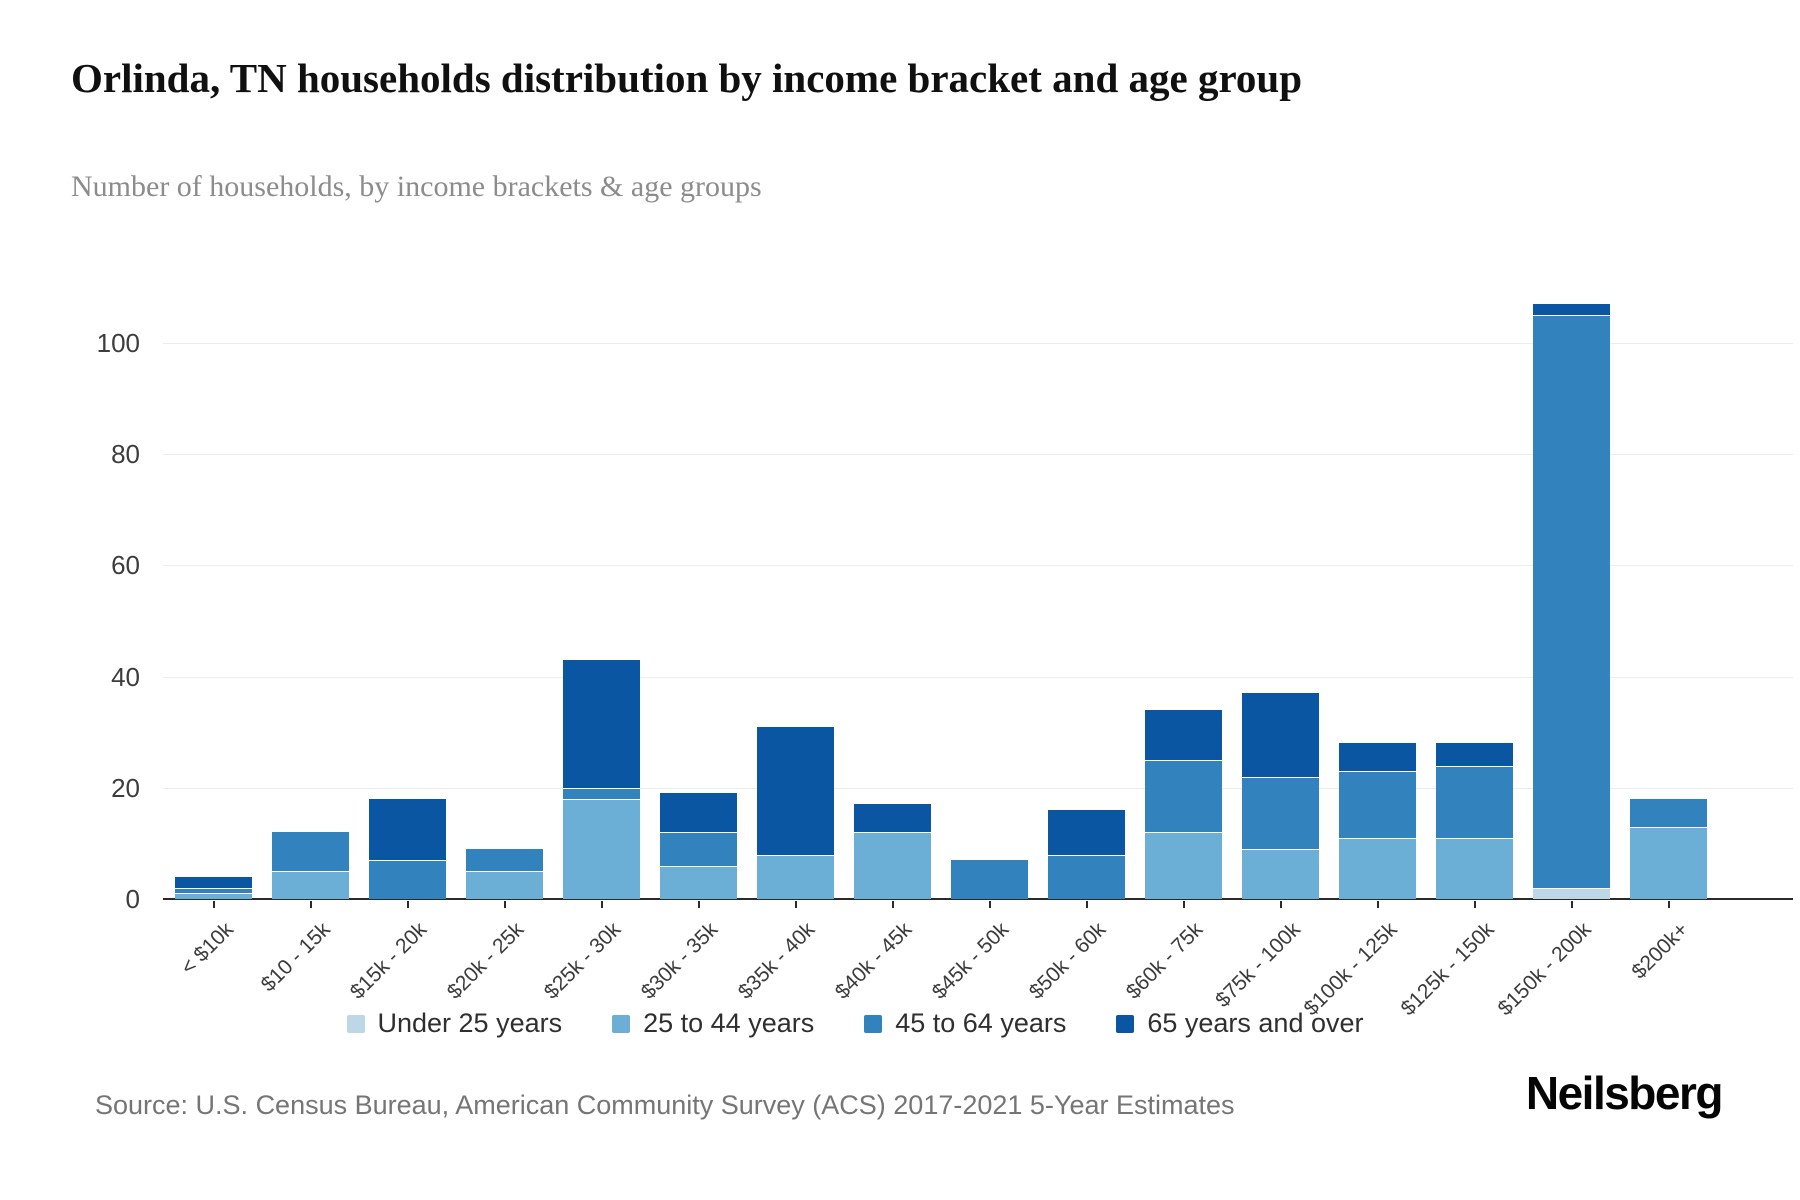 The width and height of the screenshot is (1800, 1200). Describe the element at coordinates (713, 1023) in the screenshot. I see `legend-item: 25 to 44 years` at that location.